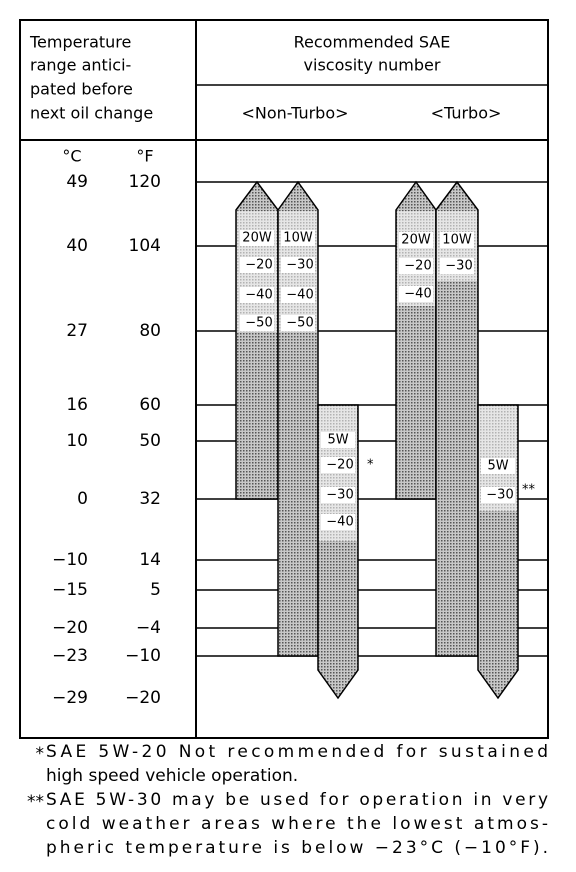  I want to click on fahrenheit-value: 5, so click(155, 590).